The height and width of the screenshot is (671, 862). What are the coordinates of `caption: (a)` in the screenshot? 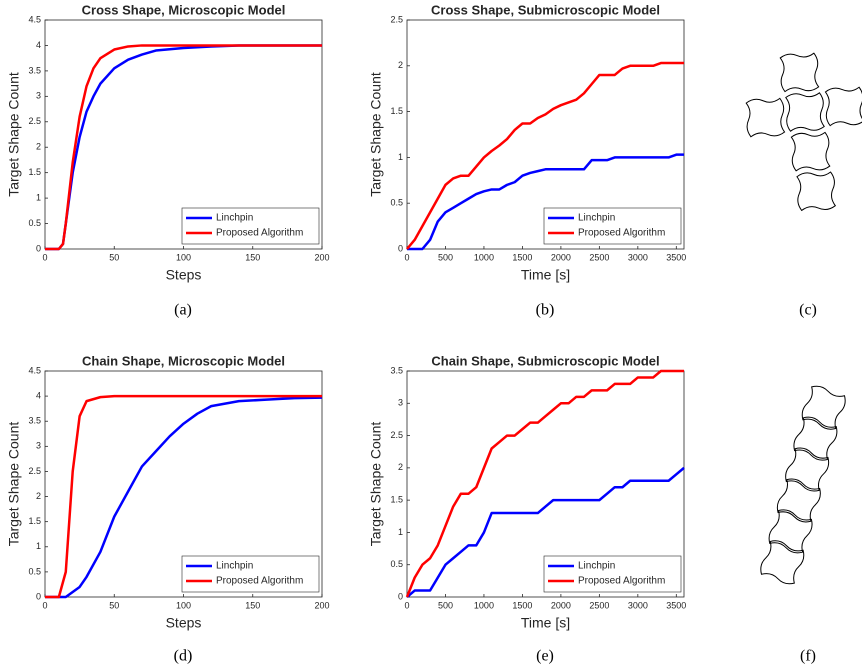 It's located at (183, 310).